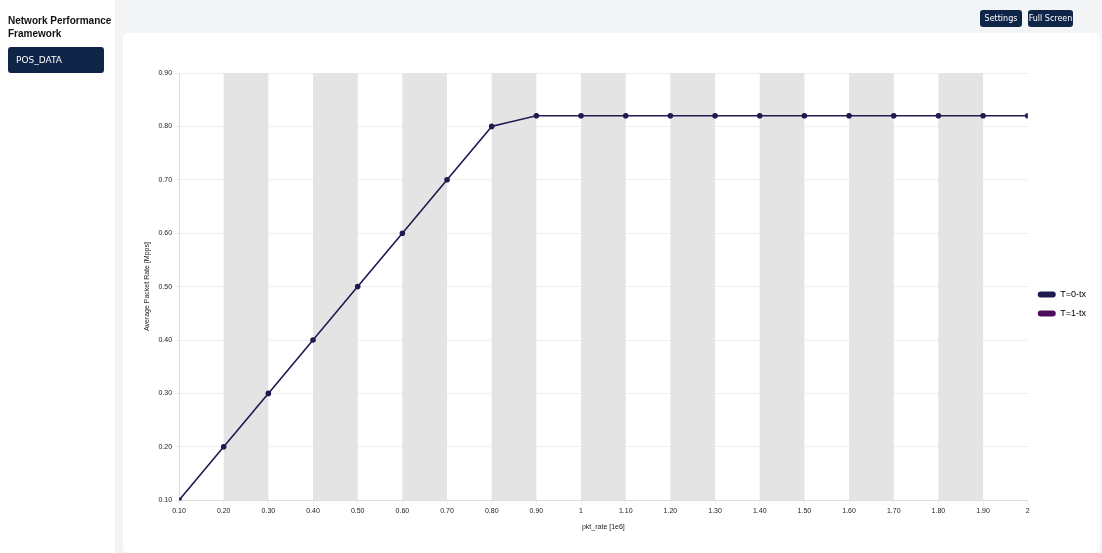 This screenshot has height=553, width=1102. I want to click on legend-label: T=1-tx, so click(1073, 312).